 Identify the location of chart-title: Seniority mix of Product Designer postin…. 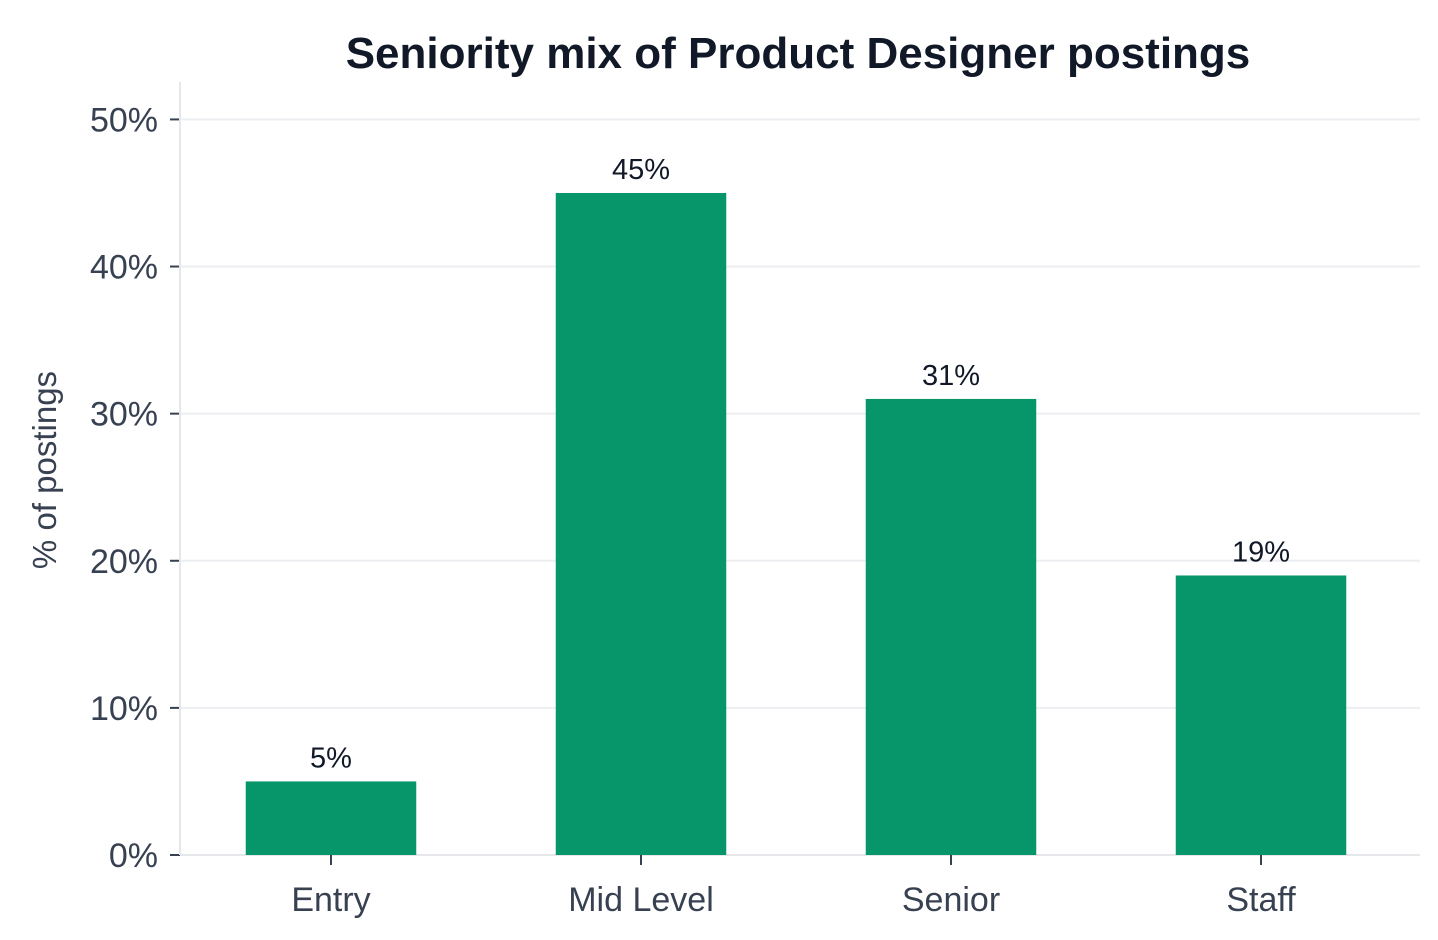
(798, 53).